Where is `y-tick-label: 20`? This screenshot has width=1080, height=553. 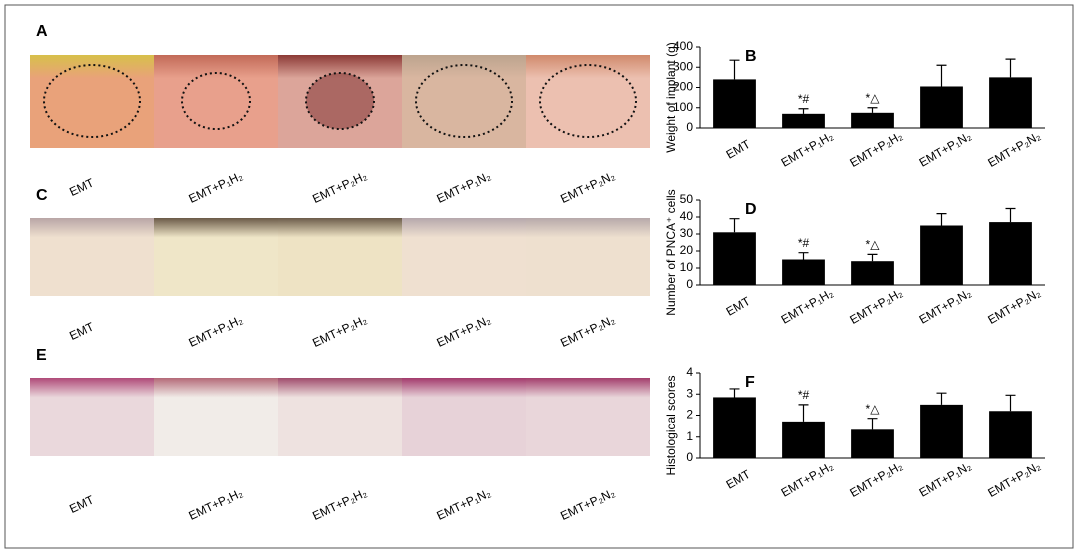 y-tick-label: 20 is located at coordinates (687, 250).